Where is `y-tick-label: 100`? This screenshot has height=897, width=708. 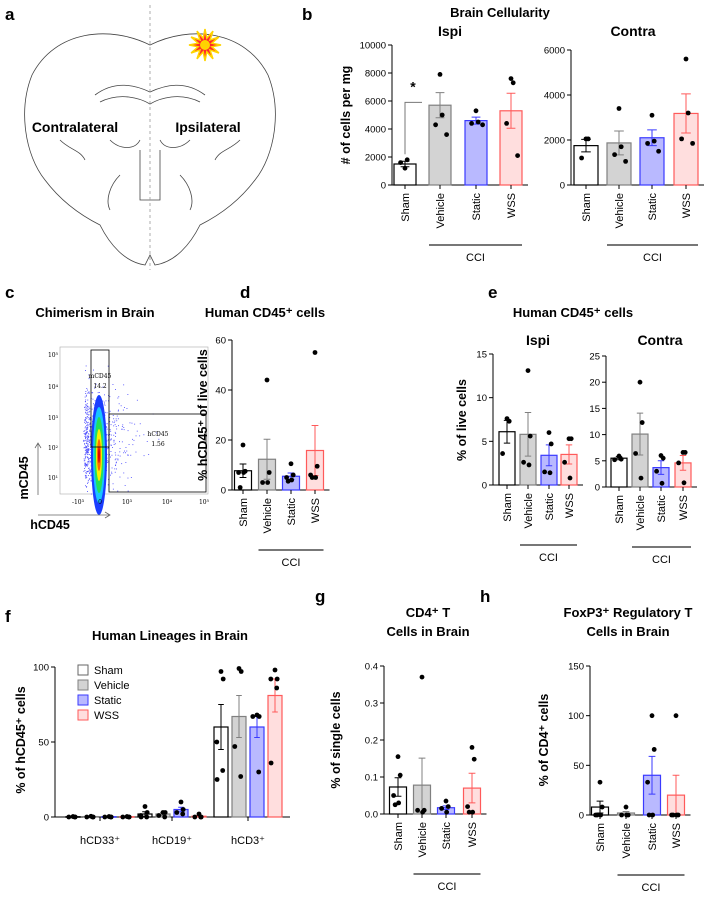
y-tick-label: 100 is located at coordinates (41, 668).